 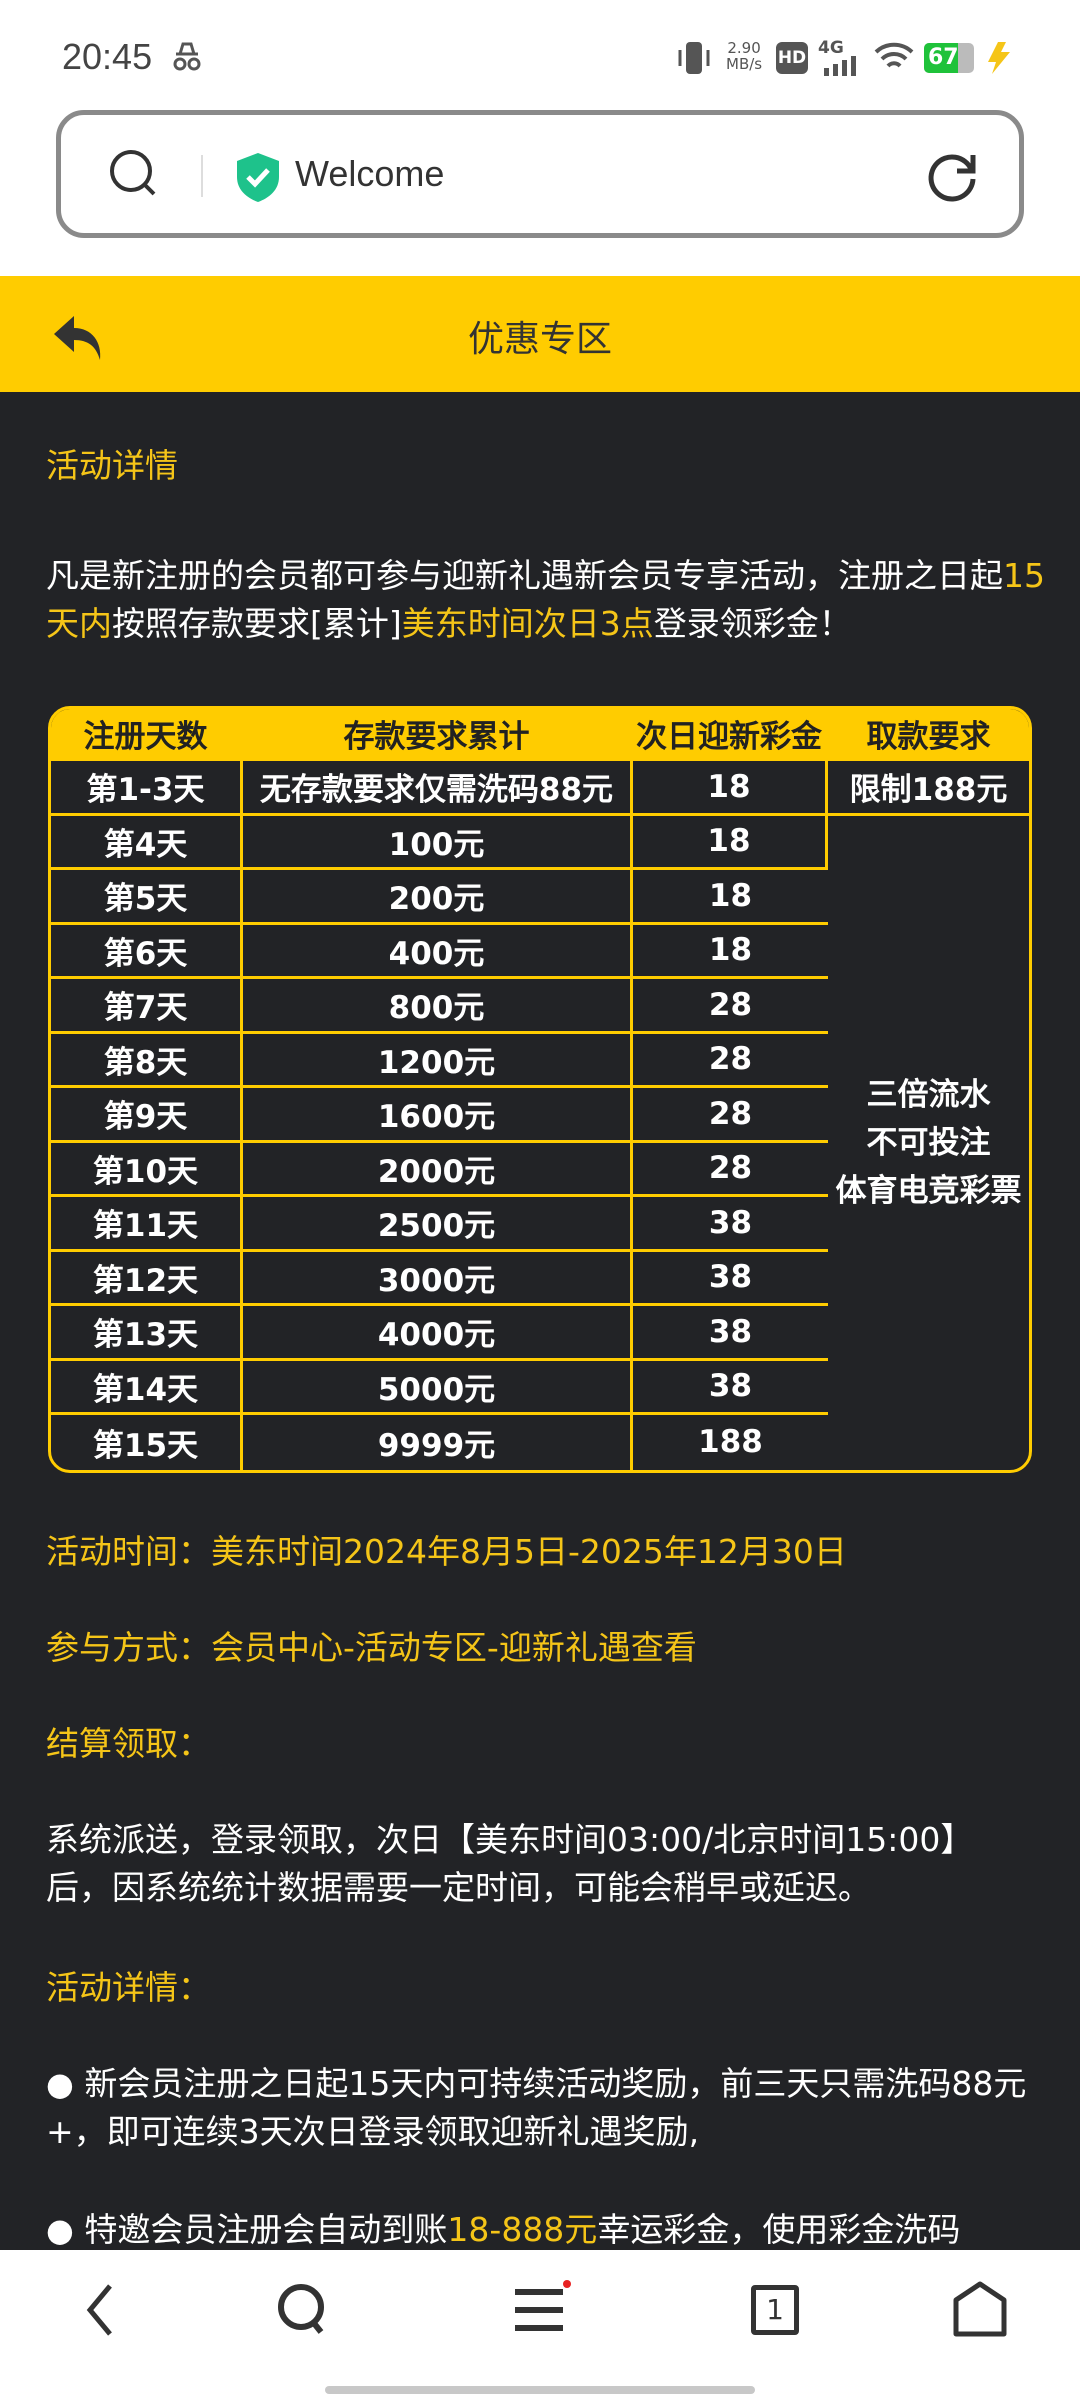 What do you see at coordinates (128, 1743) in the screenshot?
I see `settlement-title: 结算领取：` at bounding box center [128, 1743].